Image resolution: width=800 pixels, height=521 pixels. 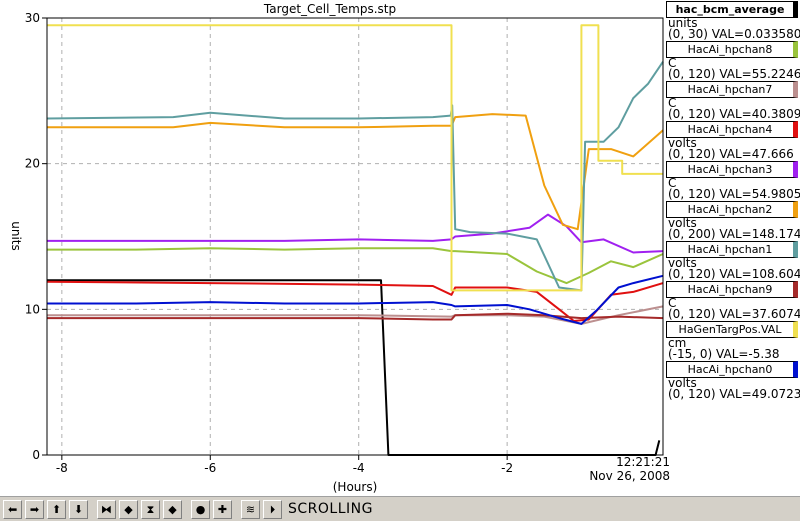 What do you see at coordinates (732, 100) in the screenshot?
I see `legend-entry: HacAi_hpchan7 C (0, 120) VAL=40.3809` at bounding box center [732, 100].